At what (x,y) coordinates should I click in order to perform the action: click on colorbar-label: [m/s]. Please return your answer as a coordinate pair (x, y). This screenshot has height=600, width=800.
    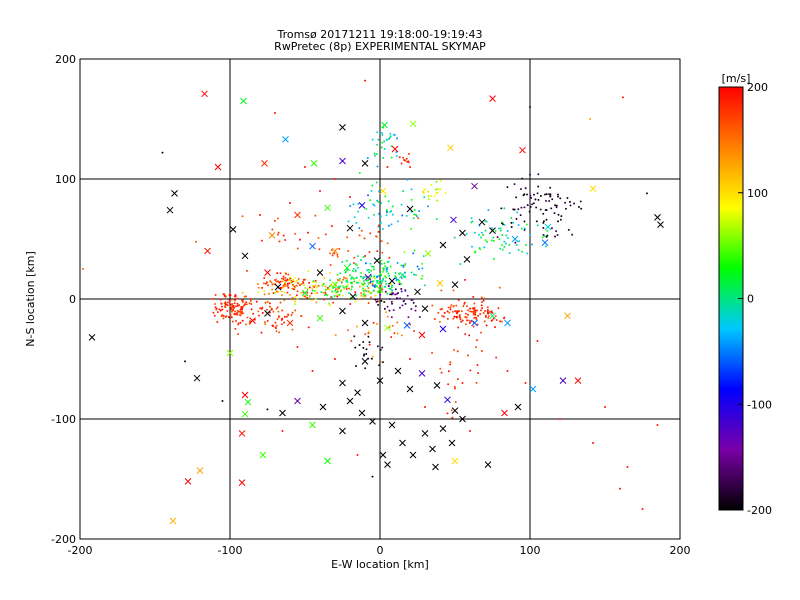
    Looking at the image, I should click on (736, 78).